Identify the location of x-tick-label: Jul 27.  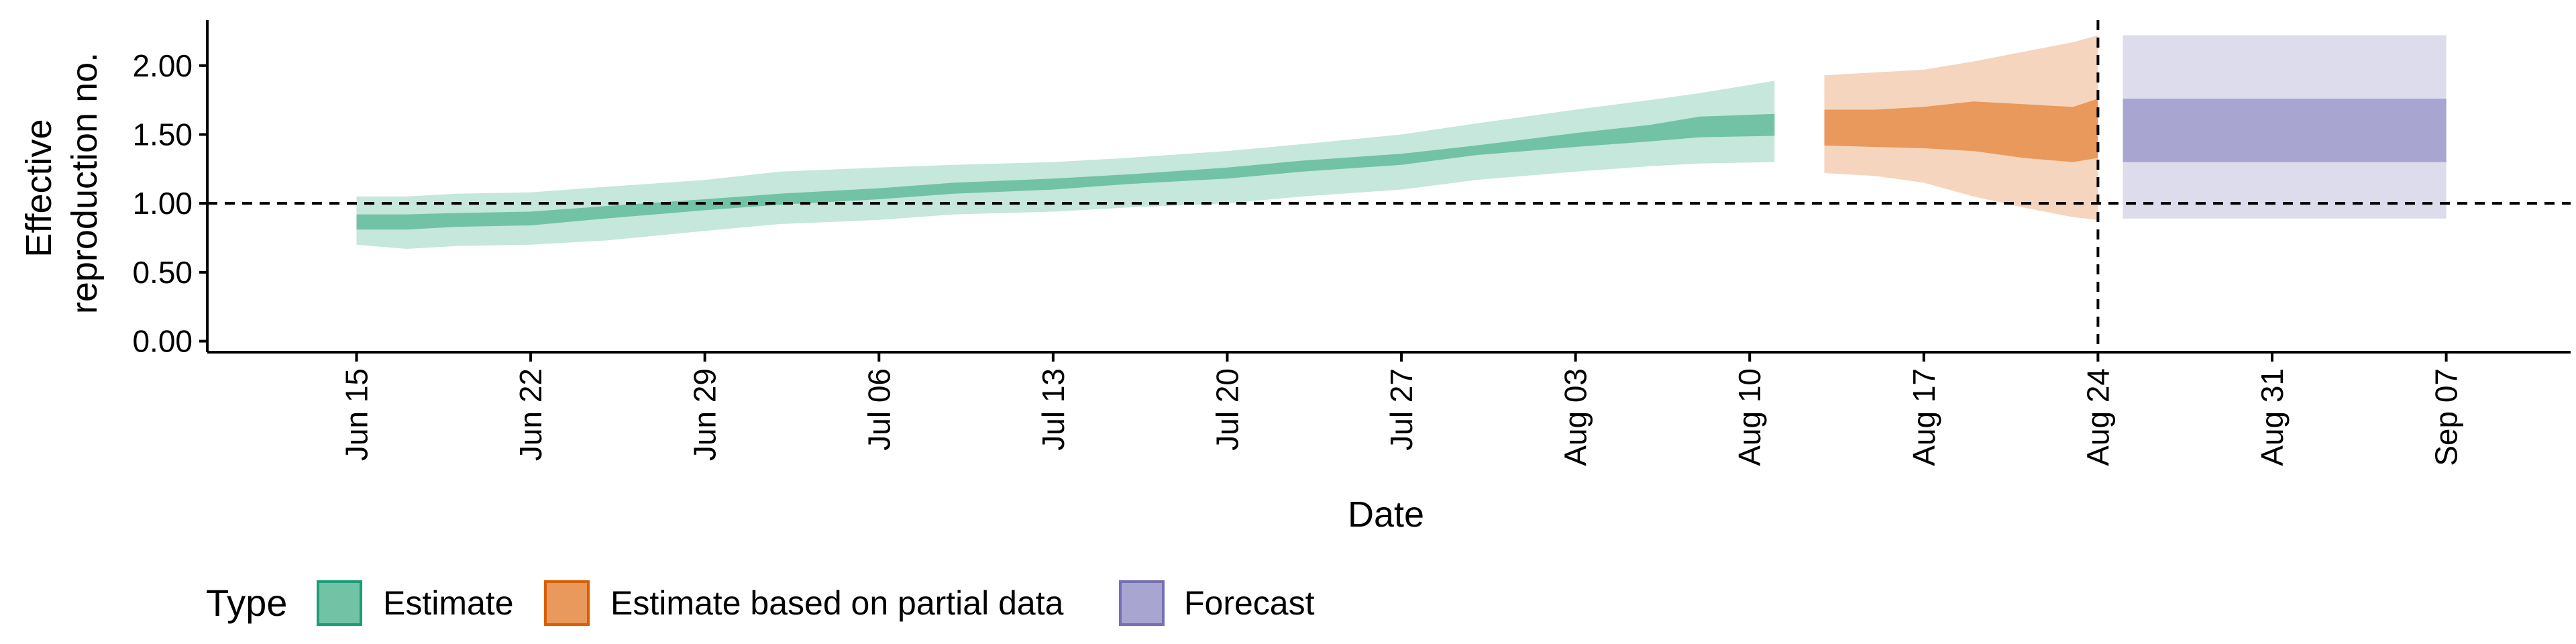
(1401, 409).